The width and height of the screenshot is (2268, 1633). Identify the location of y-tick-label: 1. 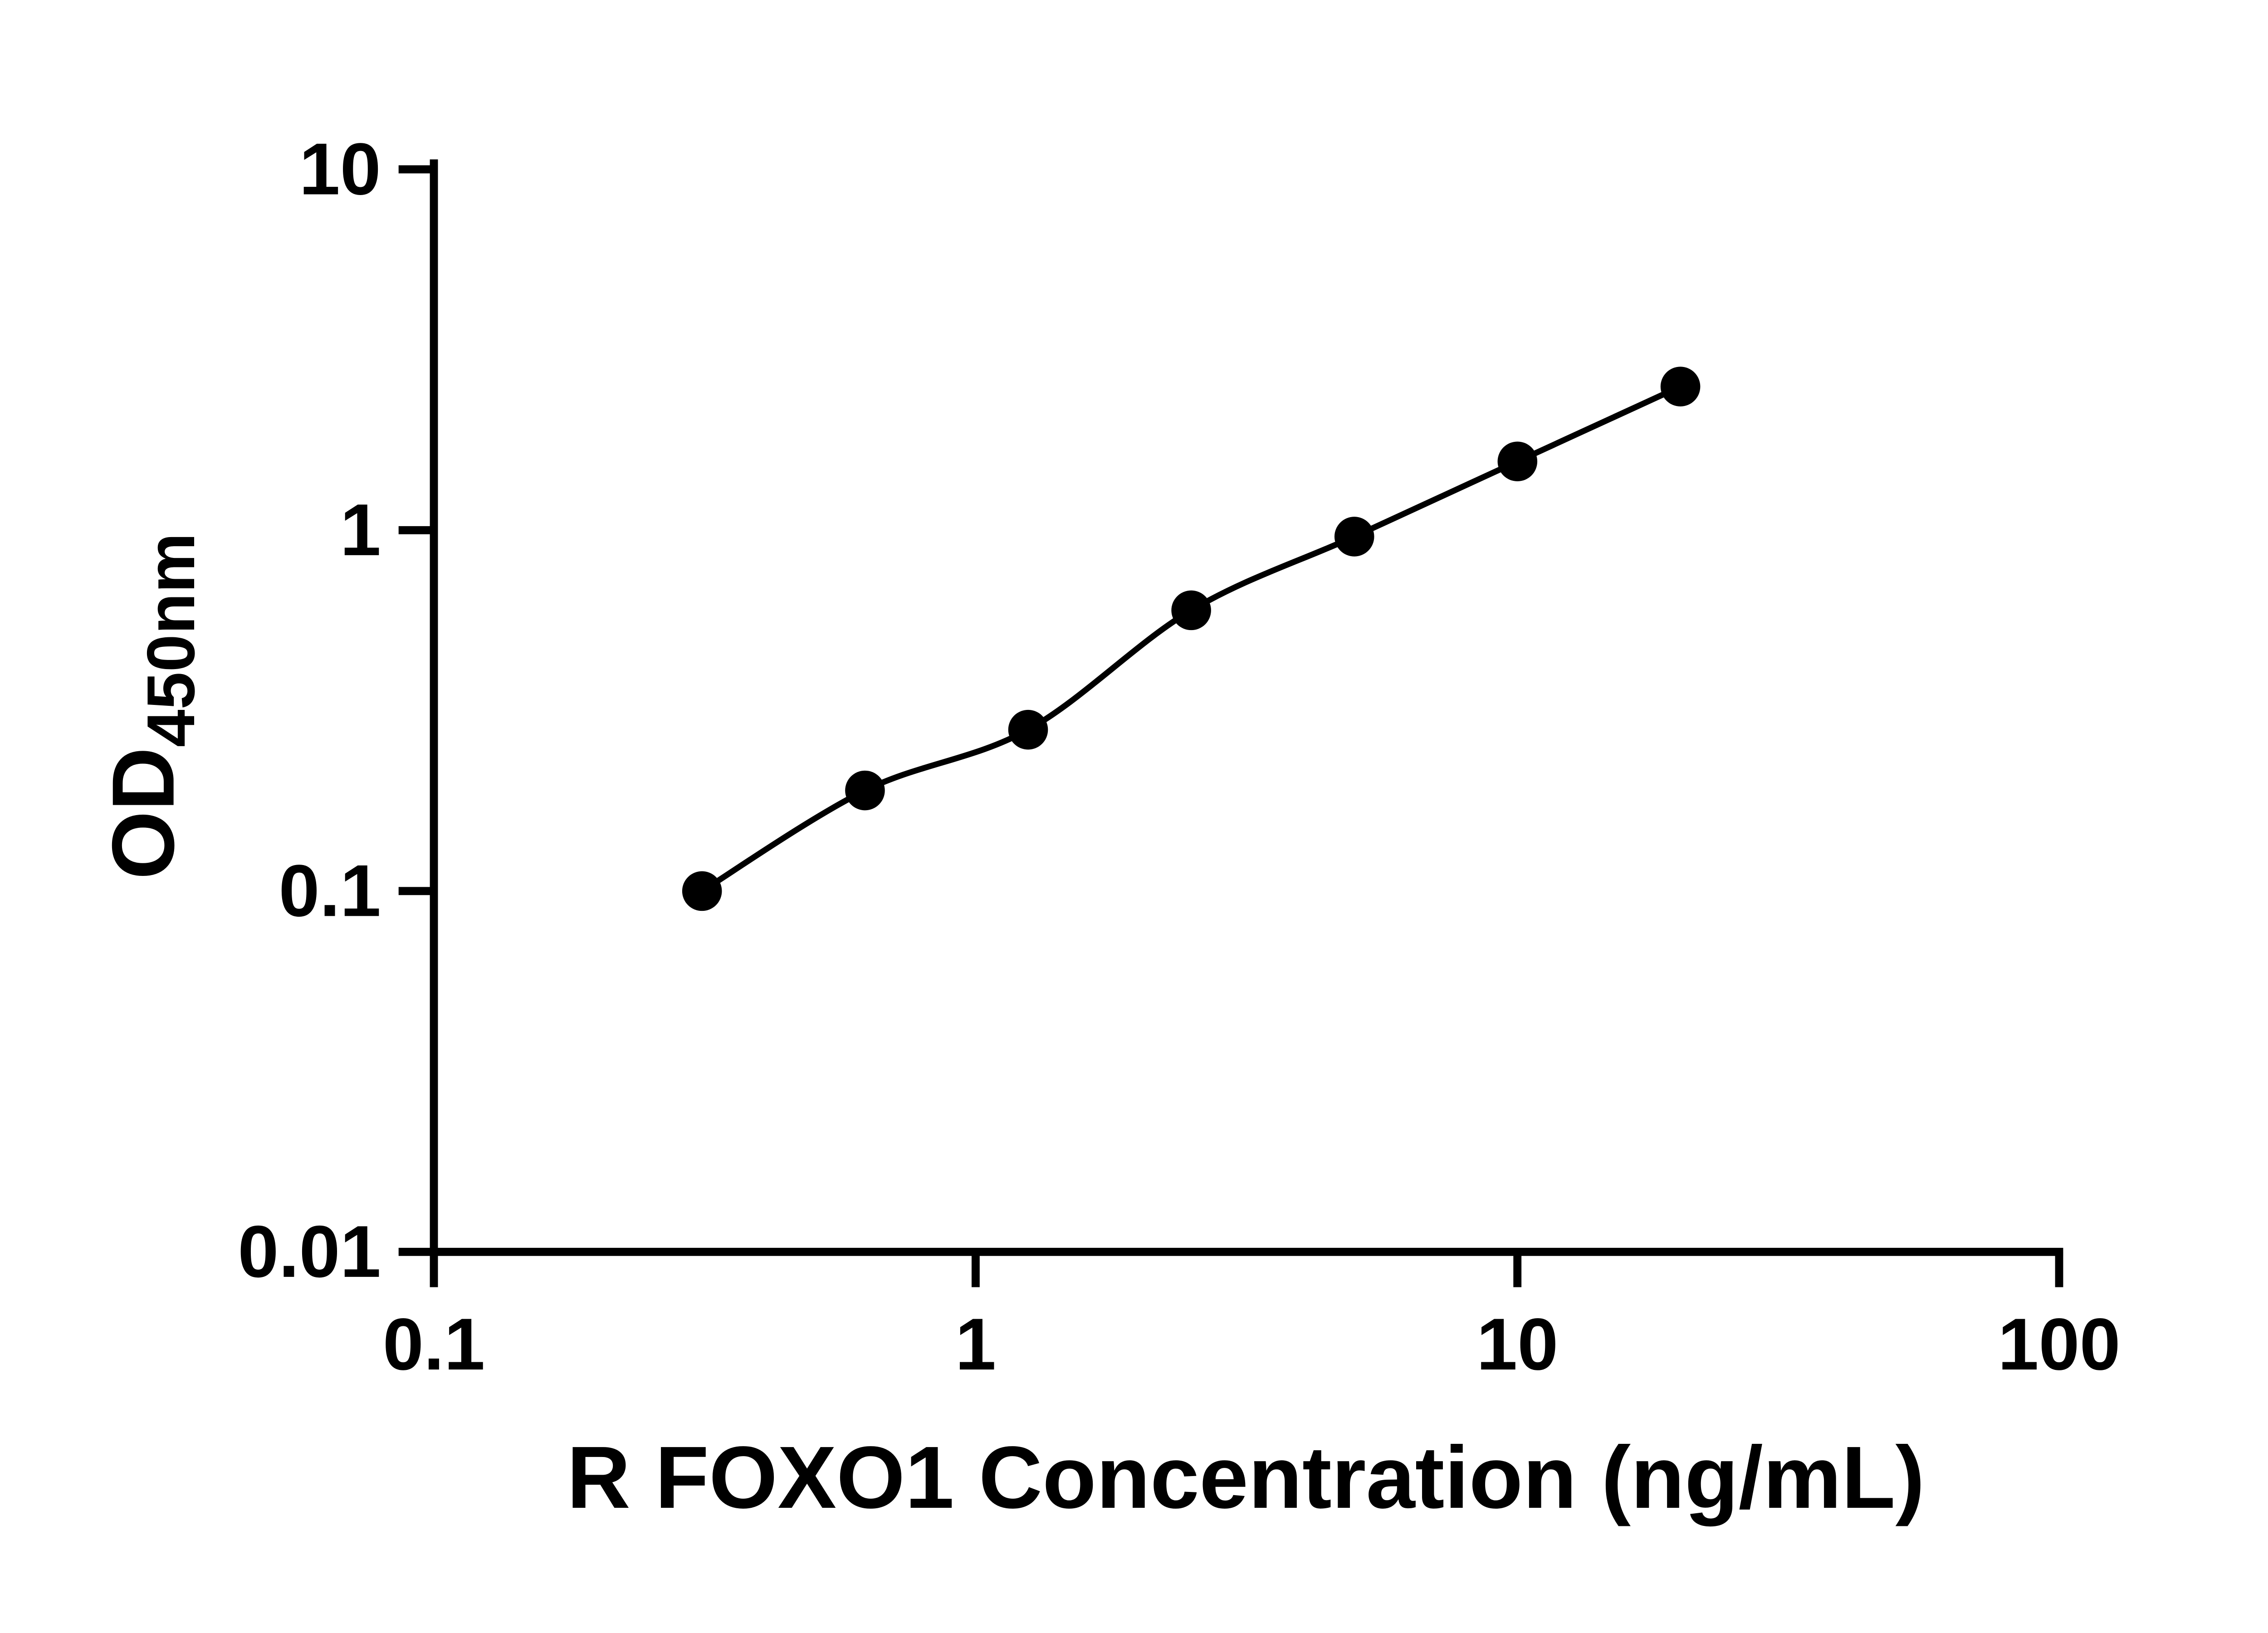
(360, 530).